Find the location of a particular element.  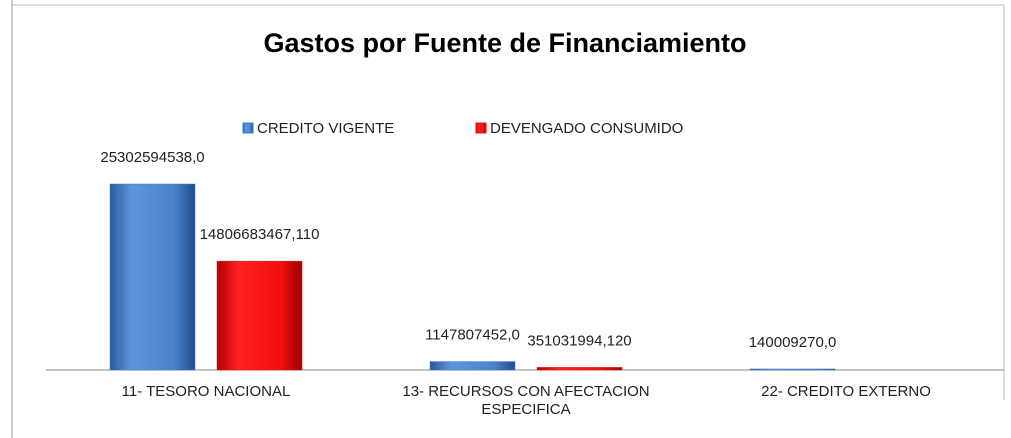

x-tick-label: 22- CREDITO EXTERNO is located at coordinates (846, 391).